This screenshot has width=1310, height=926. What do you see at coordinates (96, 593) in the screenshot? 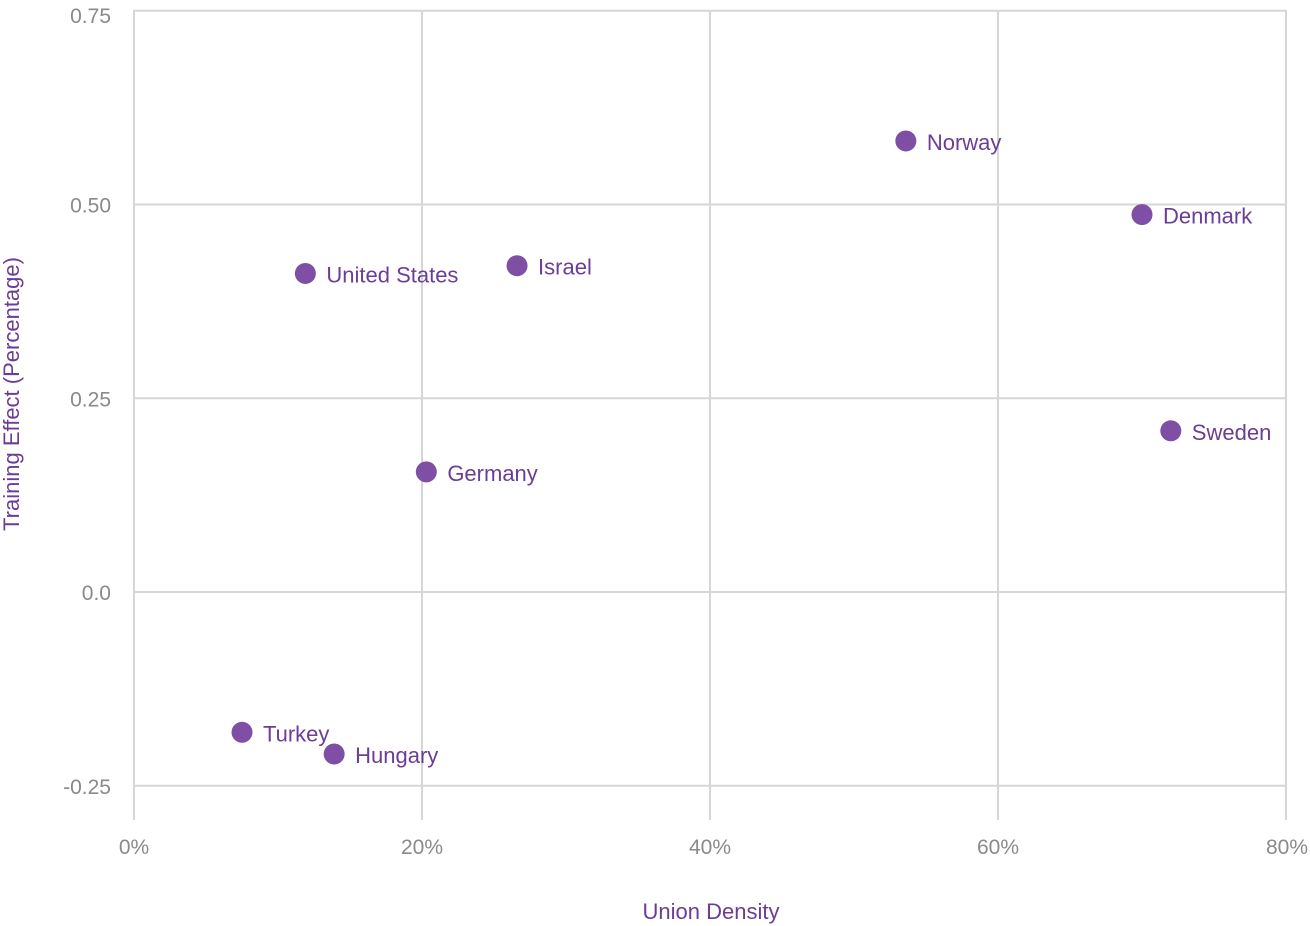
I see `y-tick-label: 0.0` at bounding box center [96, 593].